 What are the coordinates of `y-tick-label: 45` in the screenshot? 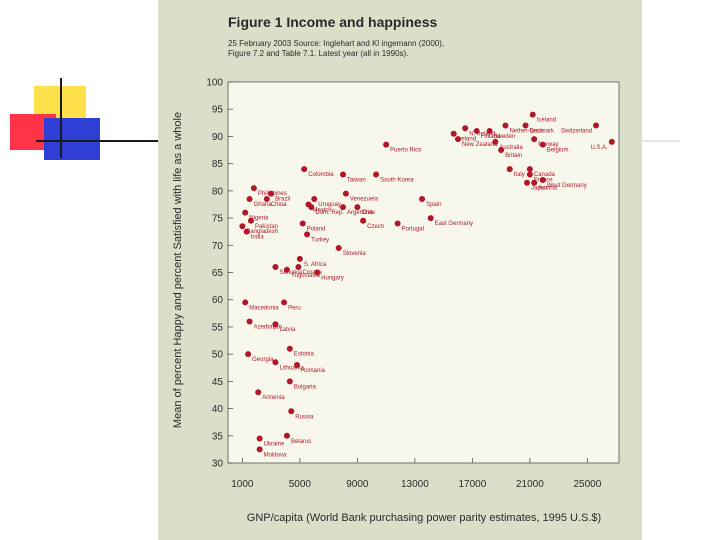 It's located at (218, 382).